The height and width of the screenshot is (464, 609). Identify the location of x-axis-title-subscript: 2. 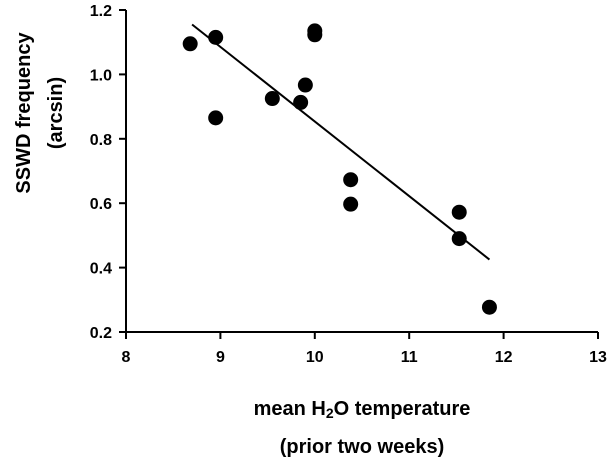
(329, 413).